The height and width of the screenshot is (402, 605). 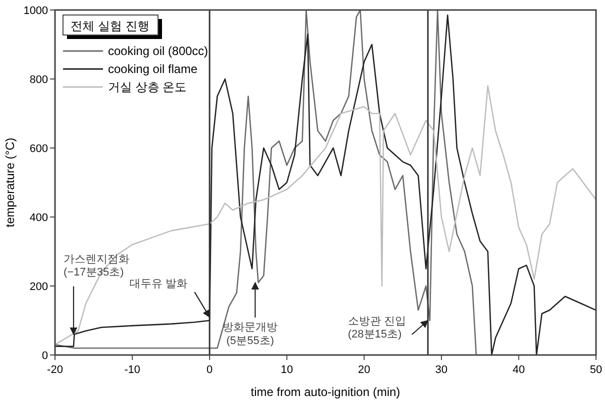 What do you see at coordinates (132, 370) in the screenshot?
I see `x-tick-label: -10` at bounding box center [132, 370].